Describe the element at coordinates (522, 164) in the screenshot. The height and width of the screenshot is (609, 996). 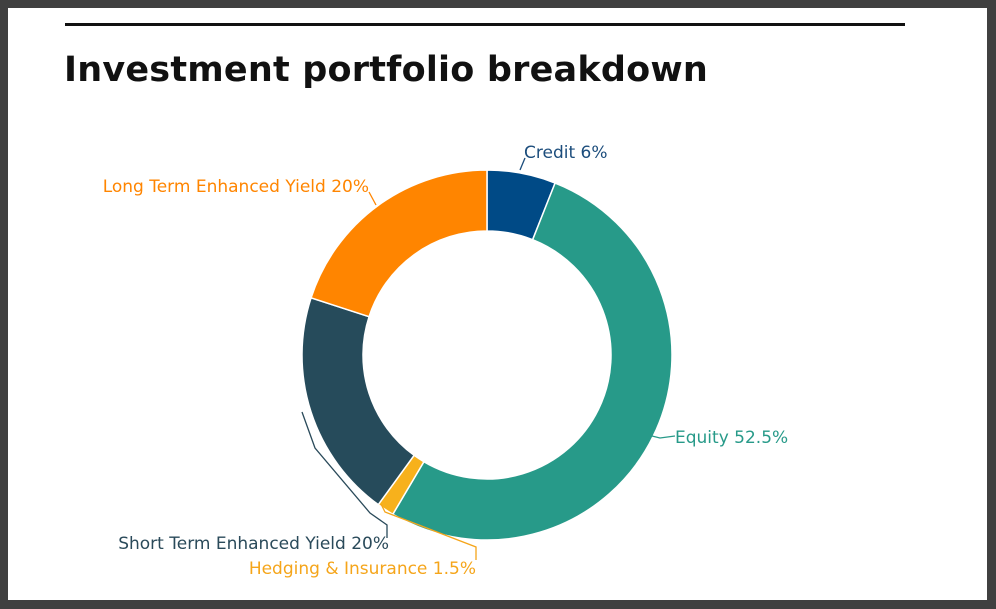
I see `leader-credit` at that location.